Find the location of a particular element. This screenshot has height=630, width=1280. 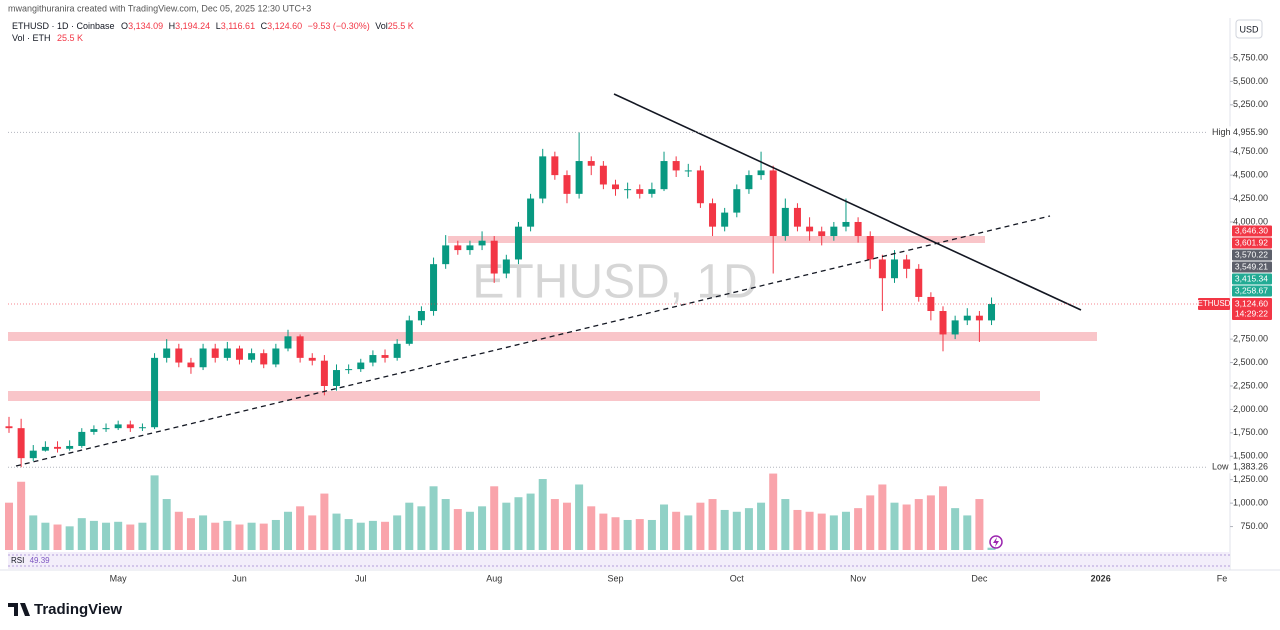

y-tick-label: 2,750.00 is located at coordinates (1250, 338).